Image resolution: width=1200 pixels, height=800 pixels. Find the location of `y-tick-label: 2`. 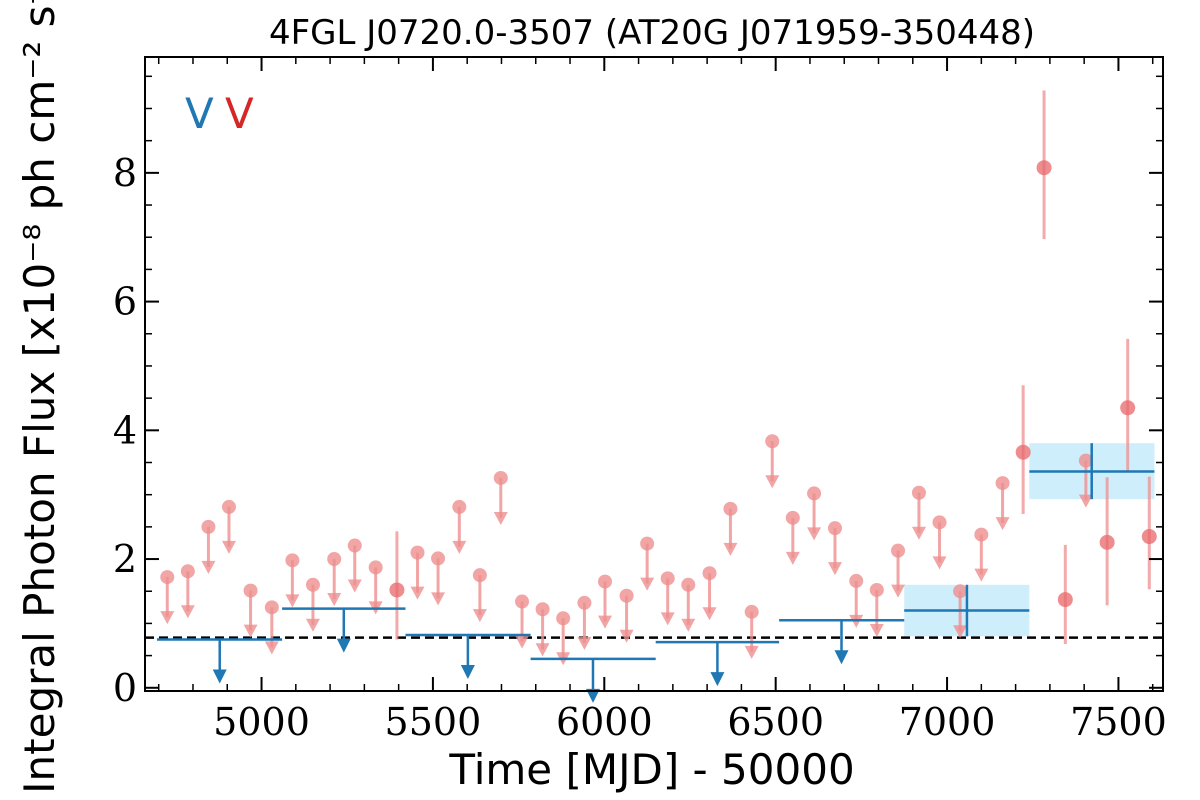

y-tick-label: 2 is located at coordinates (125, 559).